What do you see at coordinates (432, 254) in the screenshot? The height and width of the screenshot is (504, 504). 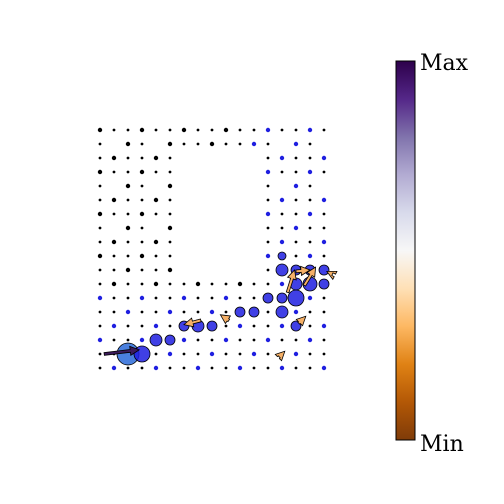 I see `colorbar: Max Min` at bounding box center [432, 254].